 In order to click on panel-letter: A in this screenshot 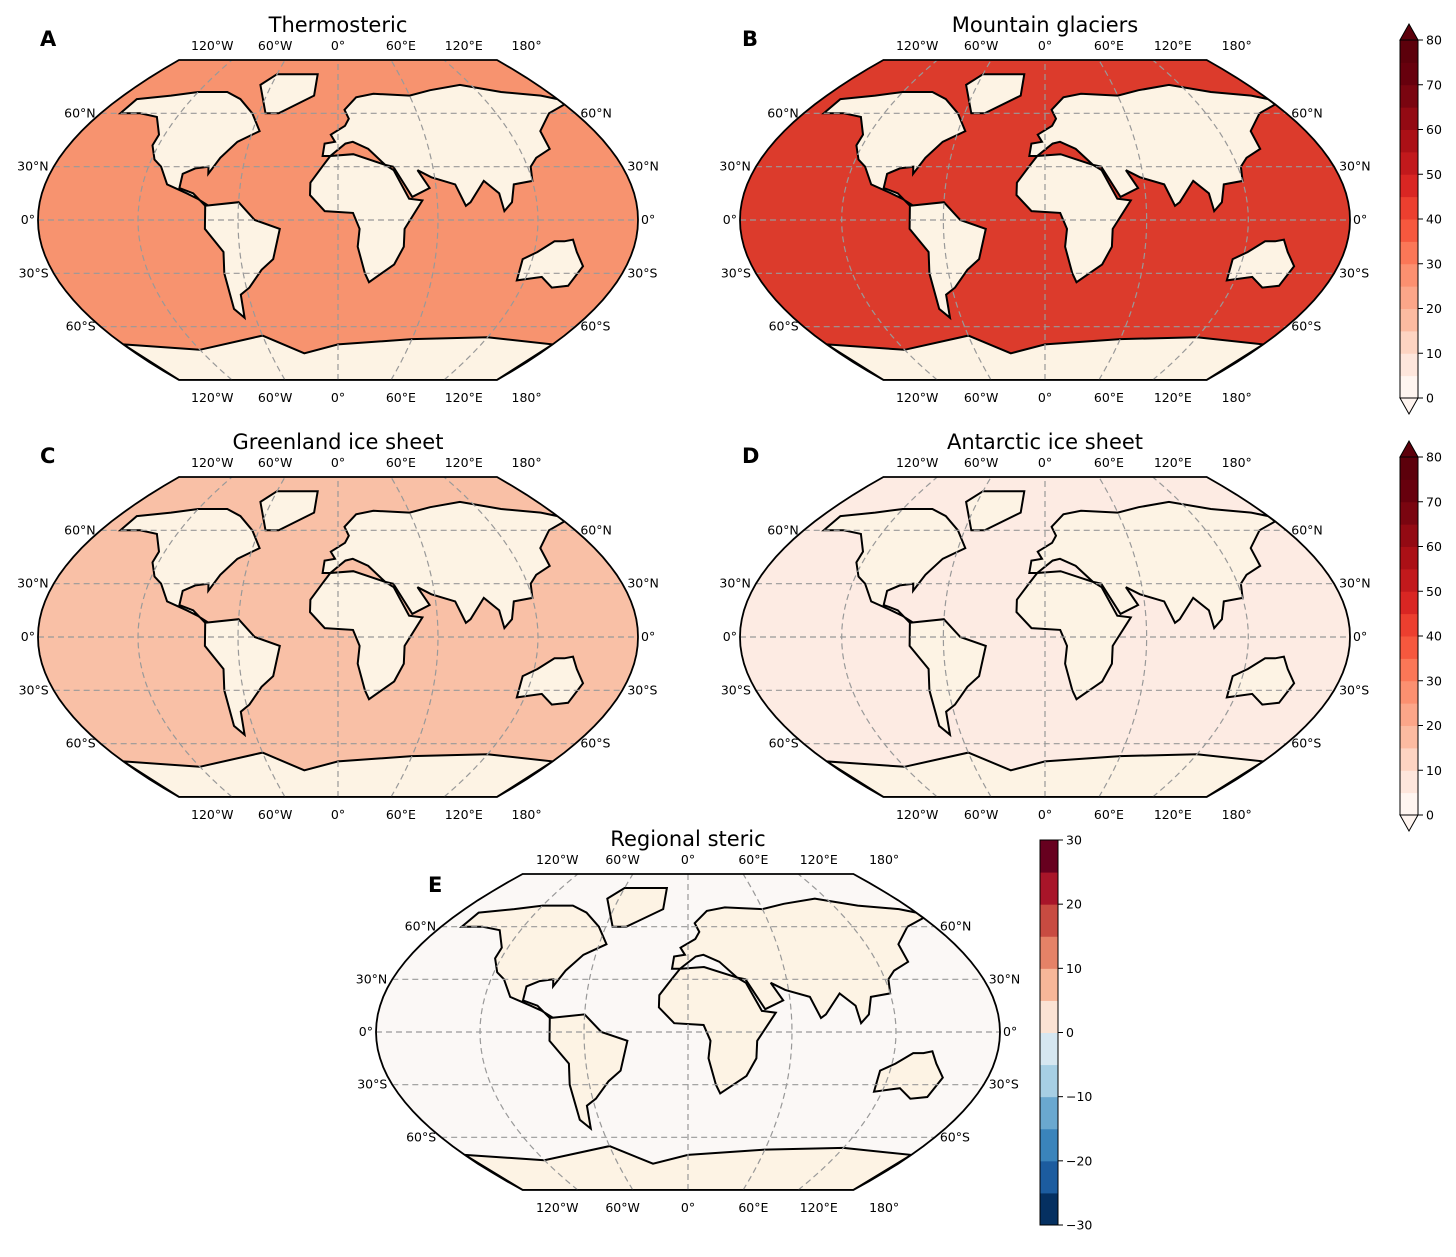, I will do `click(48, 39)`.